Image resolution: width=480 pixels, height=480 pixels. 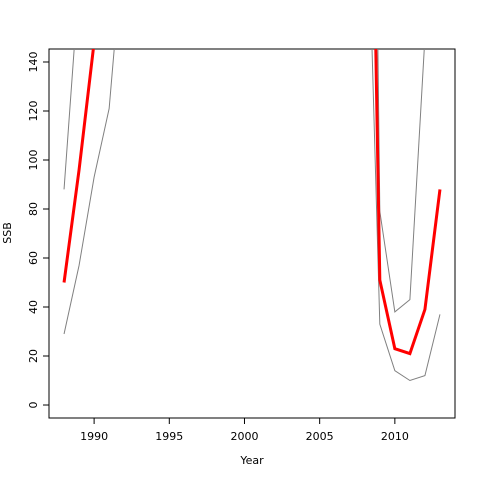 I want to click on x-tick-label: 2000, so click(x=244, y=436).